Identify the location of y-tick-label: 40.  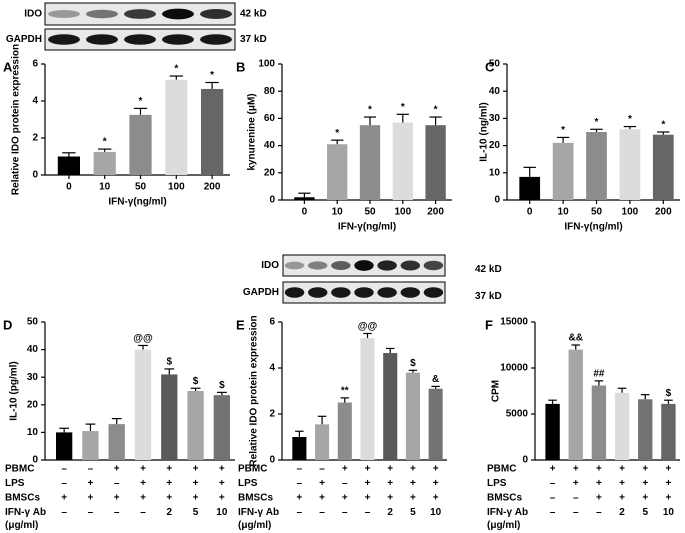
(270, 145).